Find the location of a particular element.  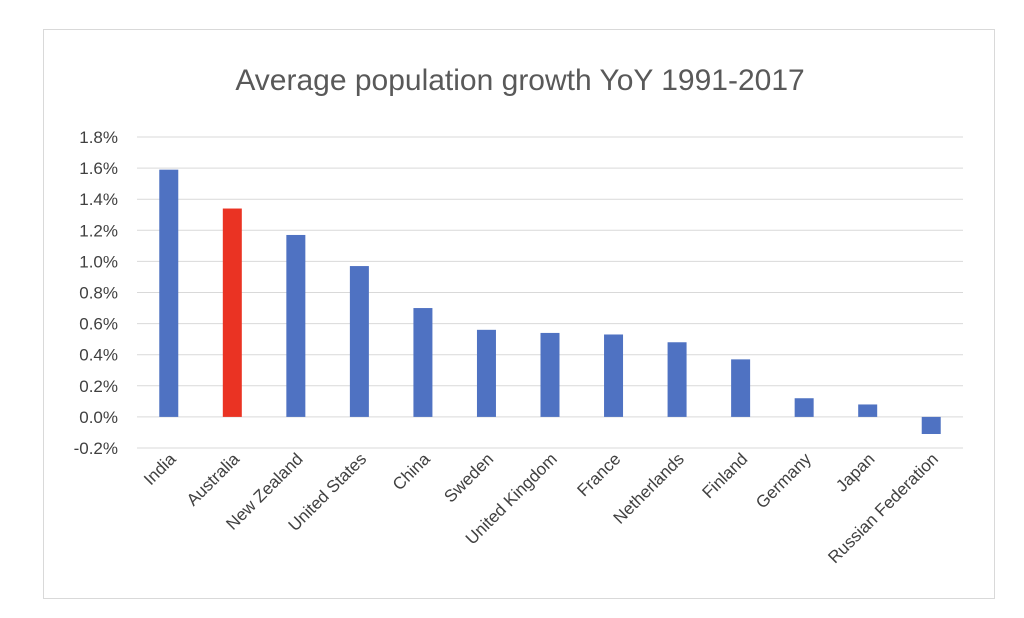

y-tick-label: 0.4% is located at coordinates (98, 355).